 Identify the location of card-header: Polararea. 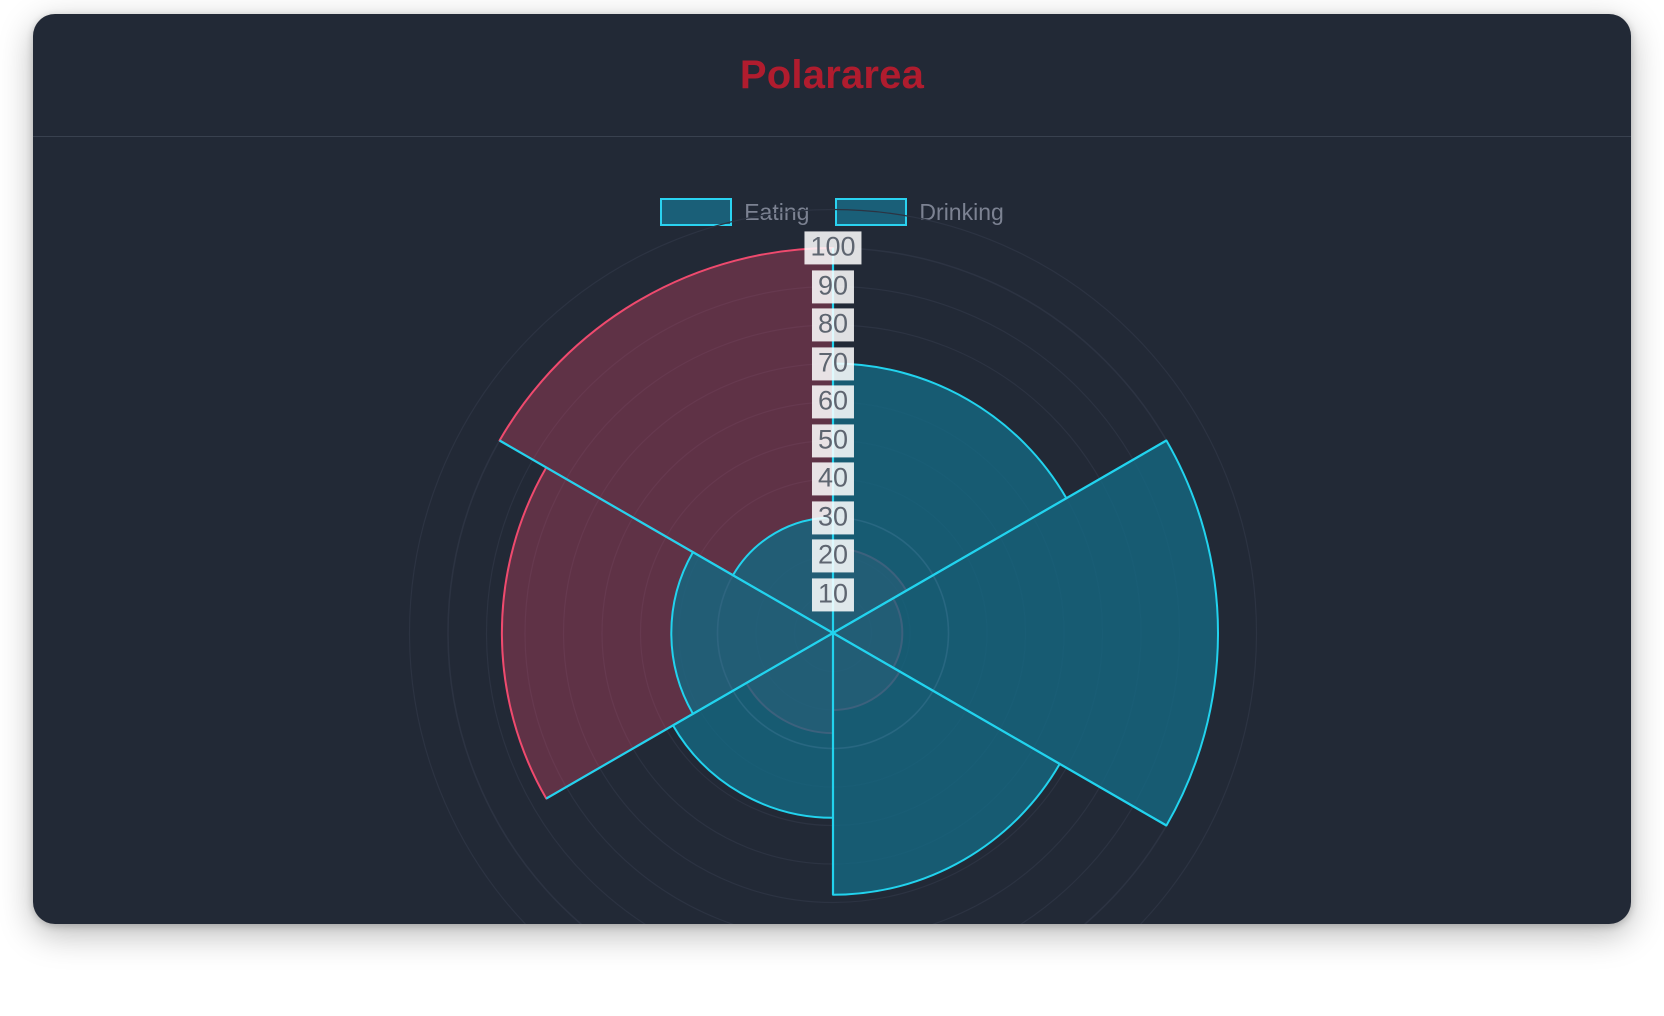
(832, 75).